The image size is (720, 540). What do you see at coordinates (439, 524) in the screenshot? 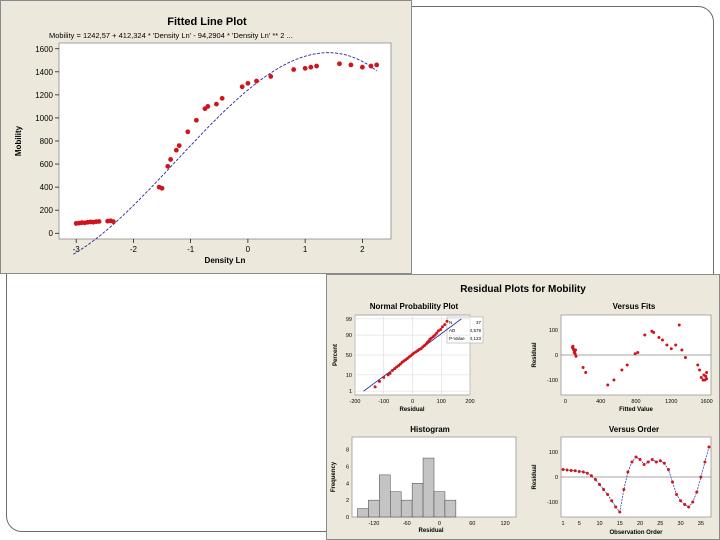
I see `hist-xtick-label: 0` at bounding box center [439, 524].